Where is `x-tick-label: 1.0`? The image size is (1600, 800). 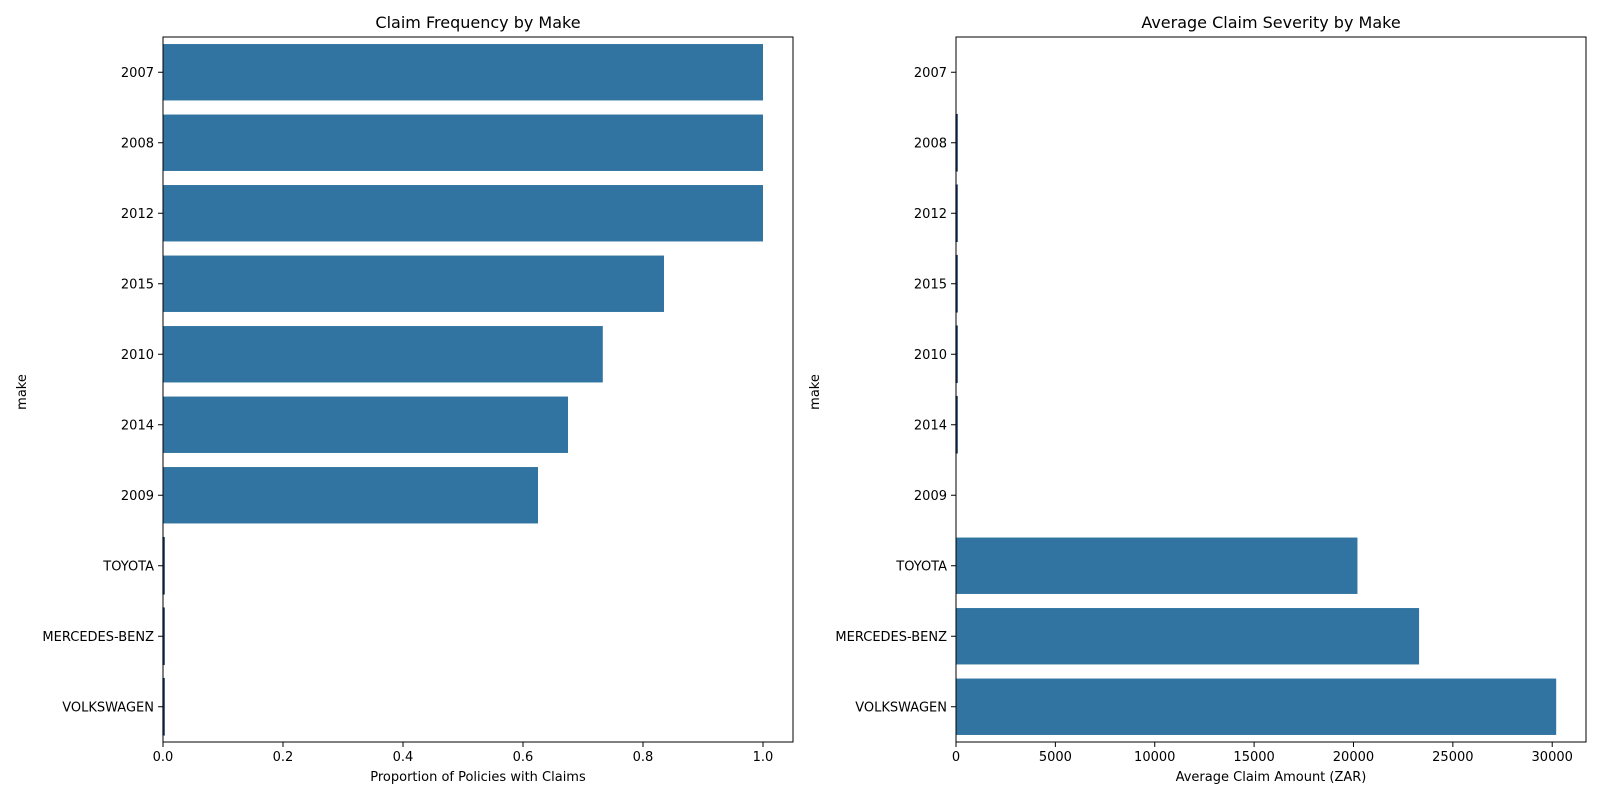 x-tick-label: 1.0 is located at coordinates (763, 757).